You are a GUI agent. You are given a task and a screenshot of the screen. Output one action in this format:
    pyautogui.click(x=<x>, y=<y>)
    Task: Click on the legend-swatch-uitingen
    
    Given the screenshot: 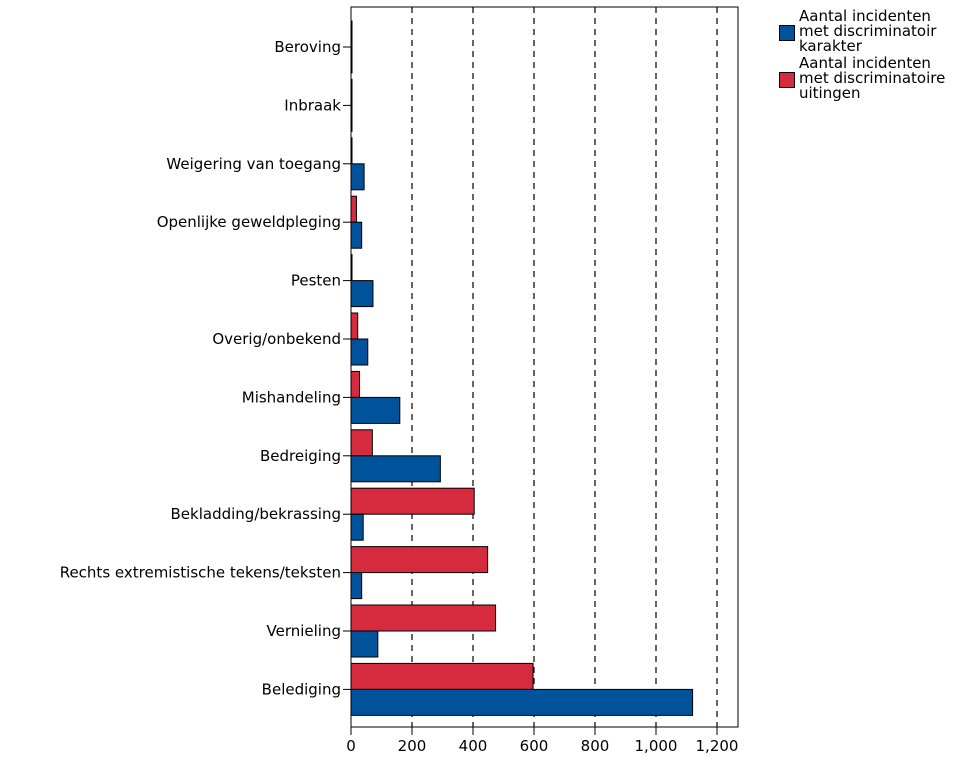 What is the action you would take?
    pyautogui.click(x=787, y=80)
    